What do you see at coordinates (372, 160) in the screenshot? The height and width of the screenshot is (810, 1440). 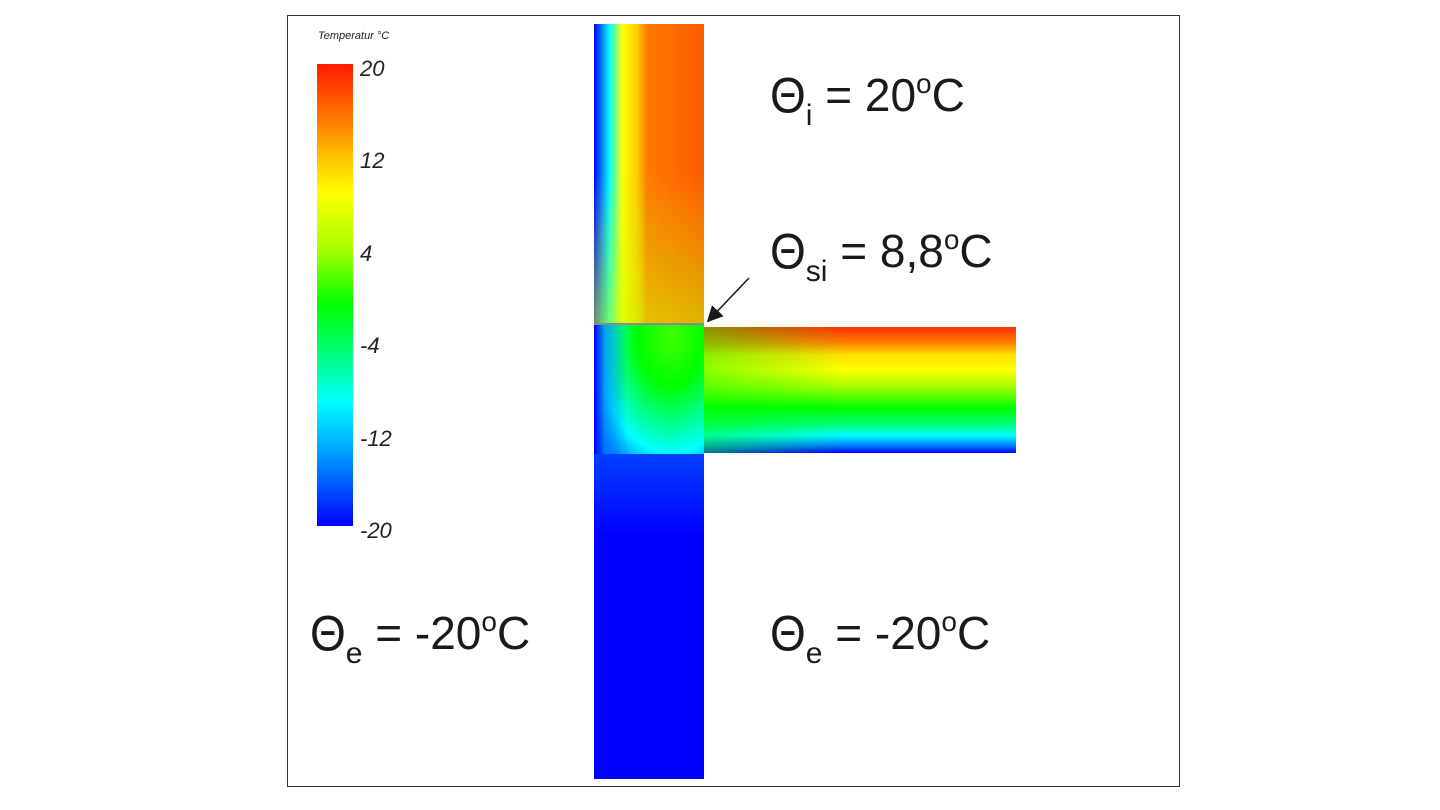 I see `legend-tick: 12` at bounding box center [372, 160].